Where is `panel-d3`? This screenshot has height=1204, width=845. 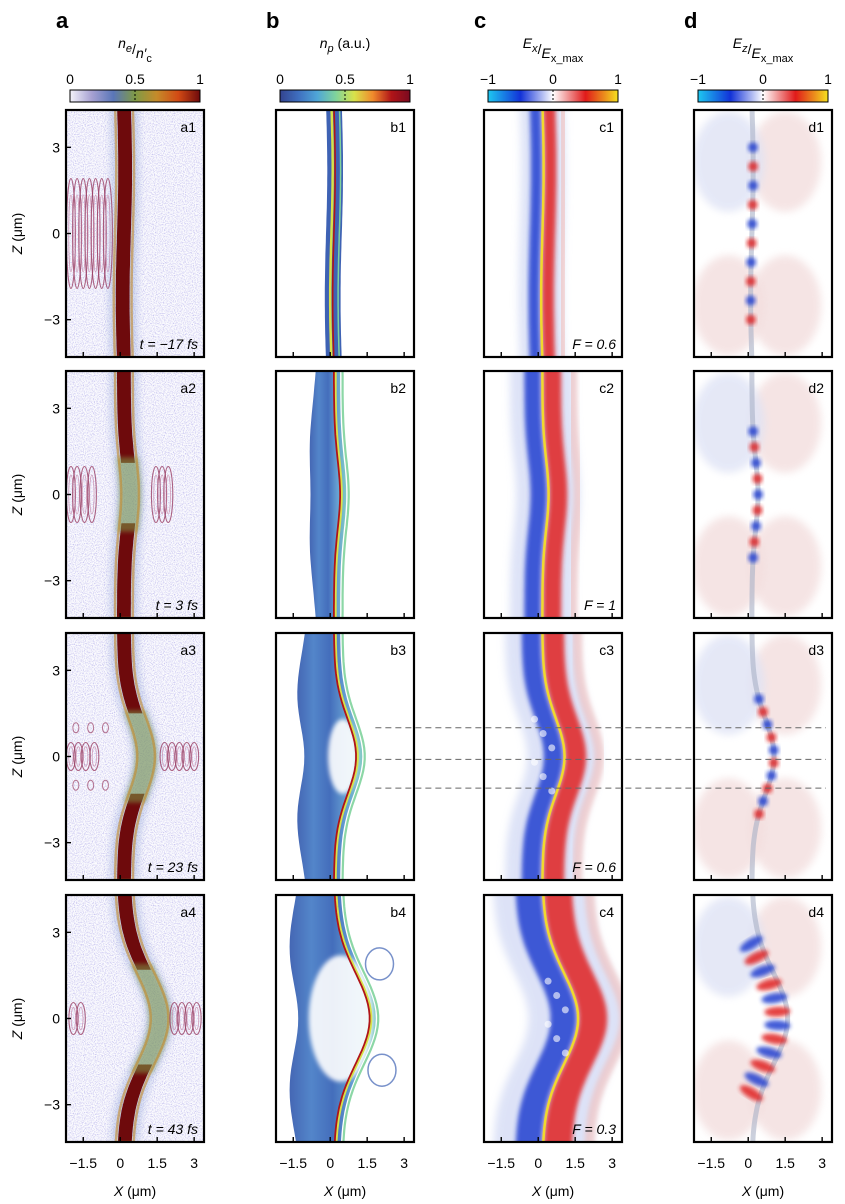 panel-d3 is located at coordinates (763, 756).